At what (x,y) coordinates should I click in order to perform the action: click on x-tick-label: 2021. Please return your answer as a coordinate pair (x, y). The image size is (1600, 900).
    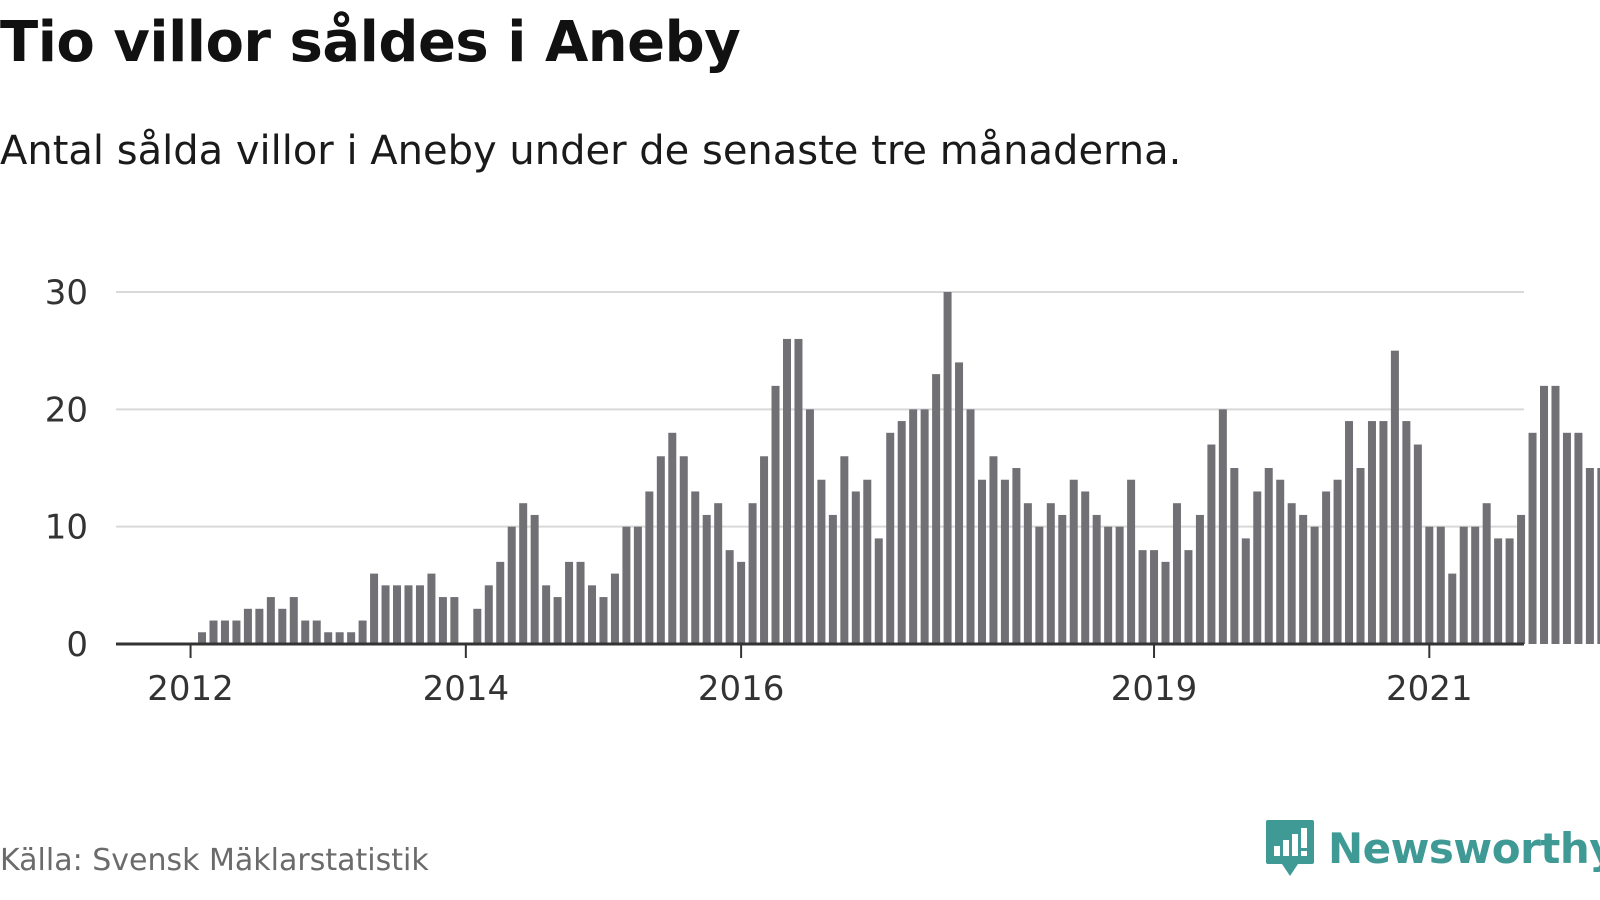
    Looking at the image, I should click on (1429, 689).